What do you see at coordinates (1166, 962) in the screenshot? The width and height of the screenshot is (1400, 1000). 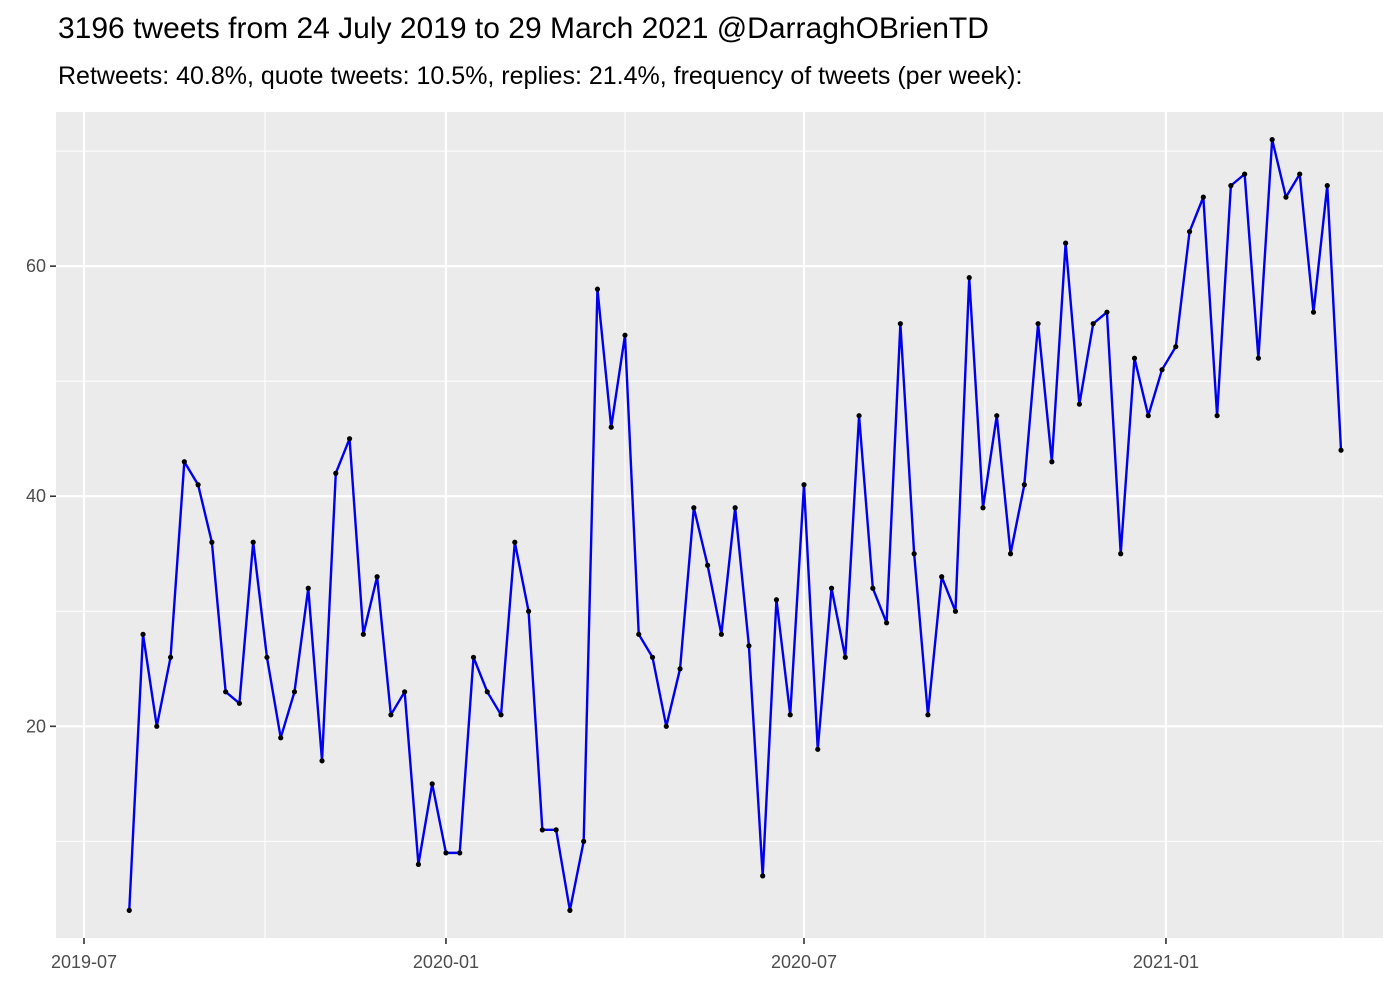 I see `x-tick-label: 2021-01` at bounding box center [1166, 962].